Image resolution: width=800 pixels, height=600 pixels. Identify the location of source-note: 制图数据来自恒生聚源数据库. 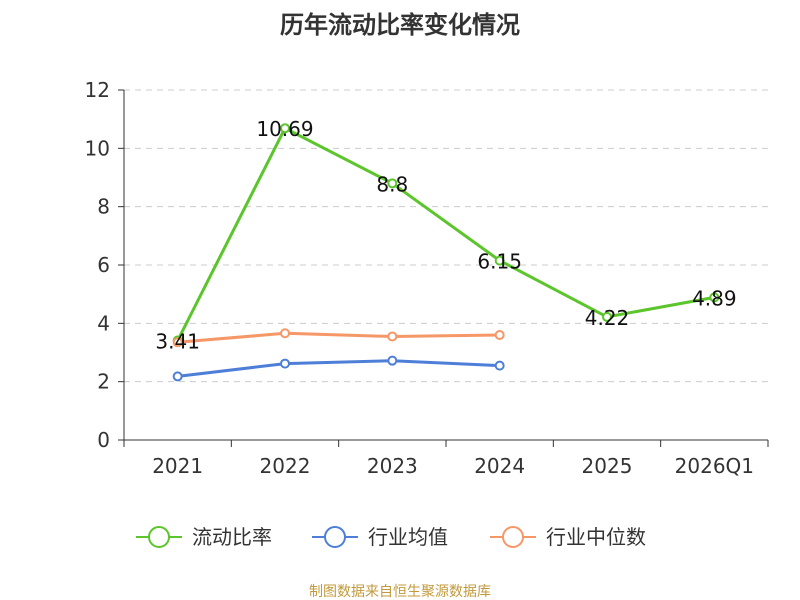
(400, 592).